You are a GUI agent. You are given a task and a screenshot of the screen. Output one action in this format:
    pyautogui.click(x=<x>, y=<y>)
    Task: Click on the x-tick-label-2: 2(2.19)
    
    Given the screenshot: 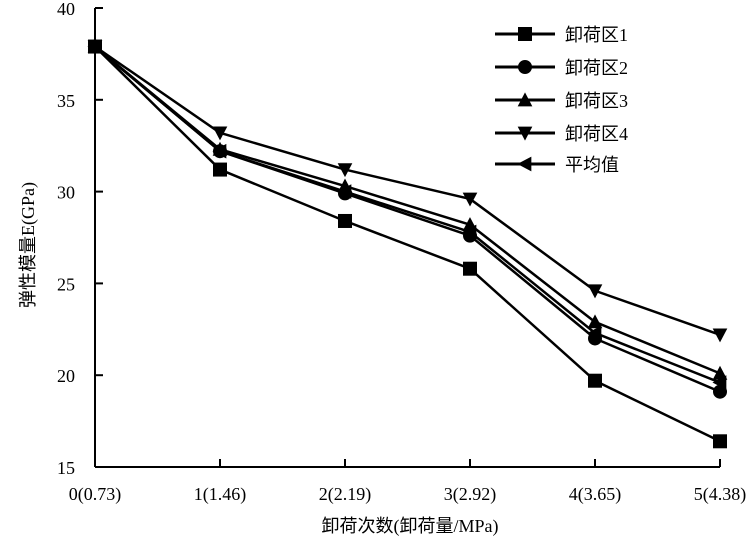 What is the action you would take?
    pyautogui.click(x=345, y=494)
    